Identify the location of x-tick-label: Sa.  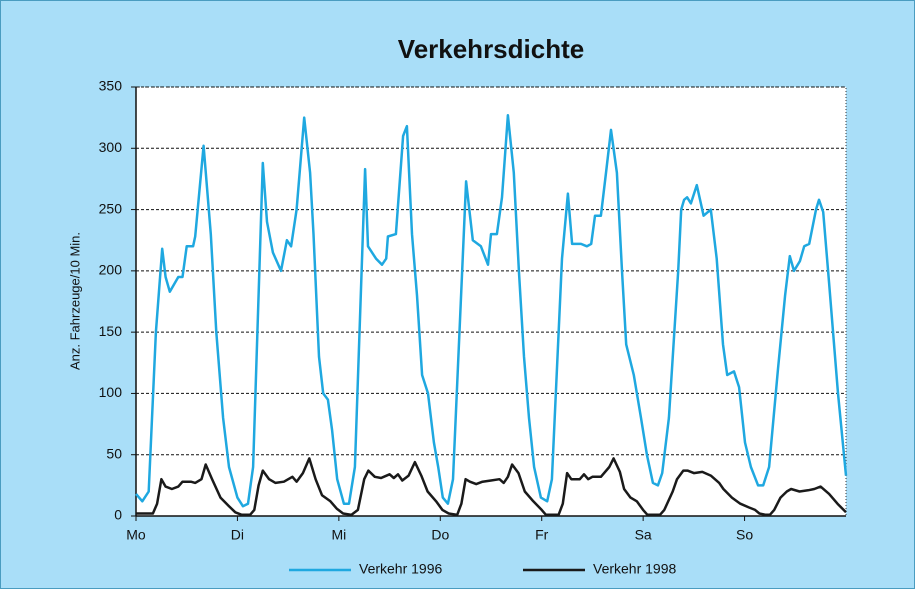
(643, 535).